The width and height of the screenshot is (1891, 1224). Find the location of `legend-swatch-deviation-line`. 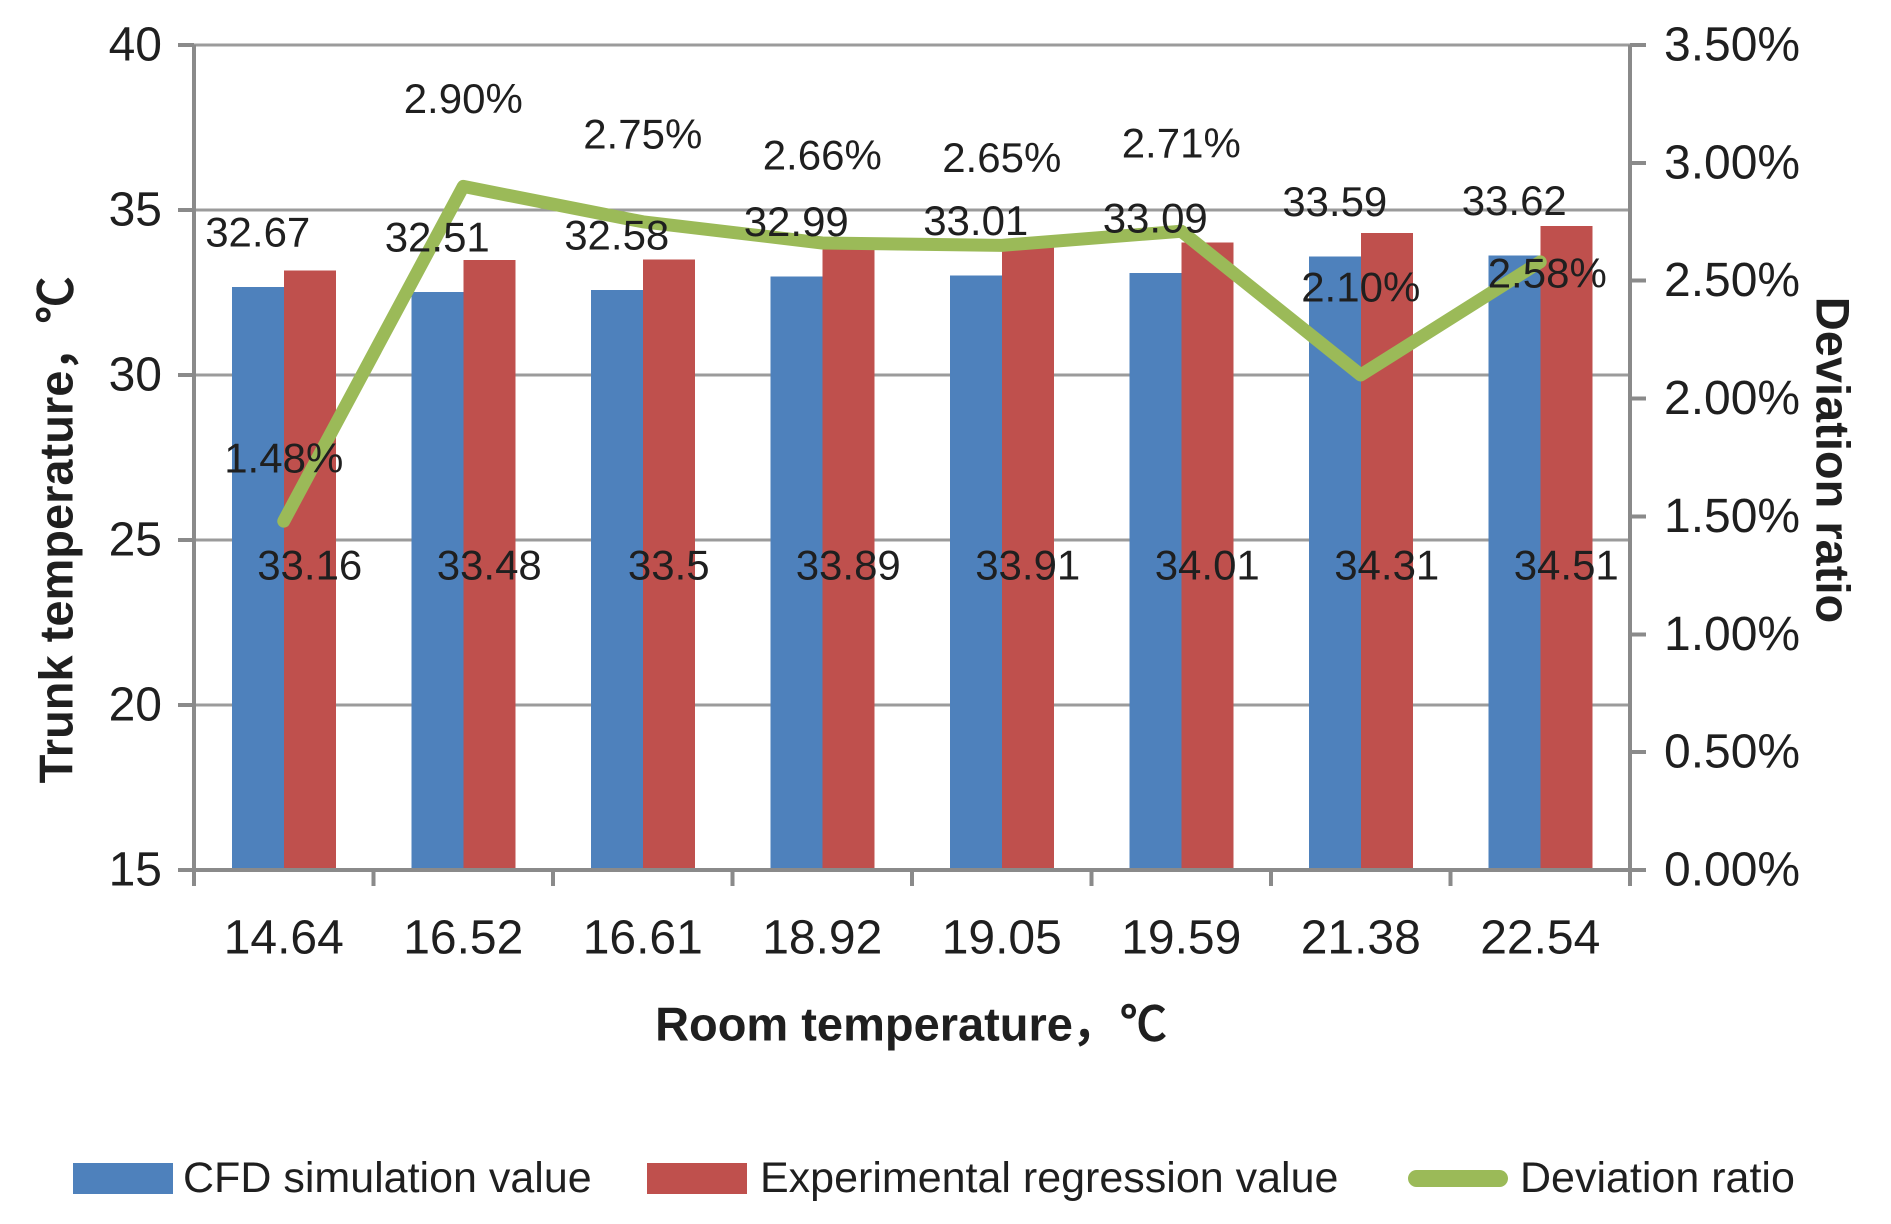

legend-swatch-deviation-line is located at coordinates (1458, 1178).